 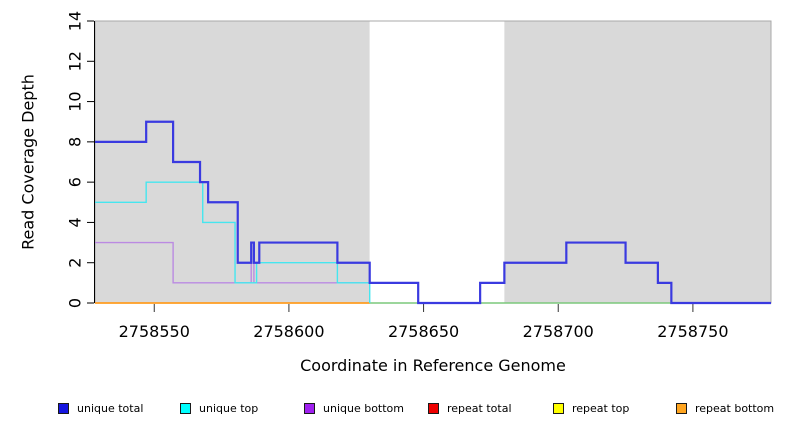 I want to click on legend-label: unique bottom, so click(x=364, y=408).